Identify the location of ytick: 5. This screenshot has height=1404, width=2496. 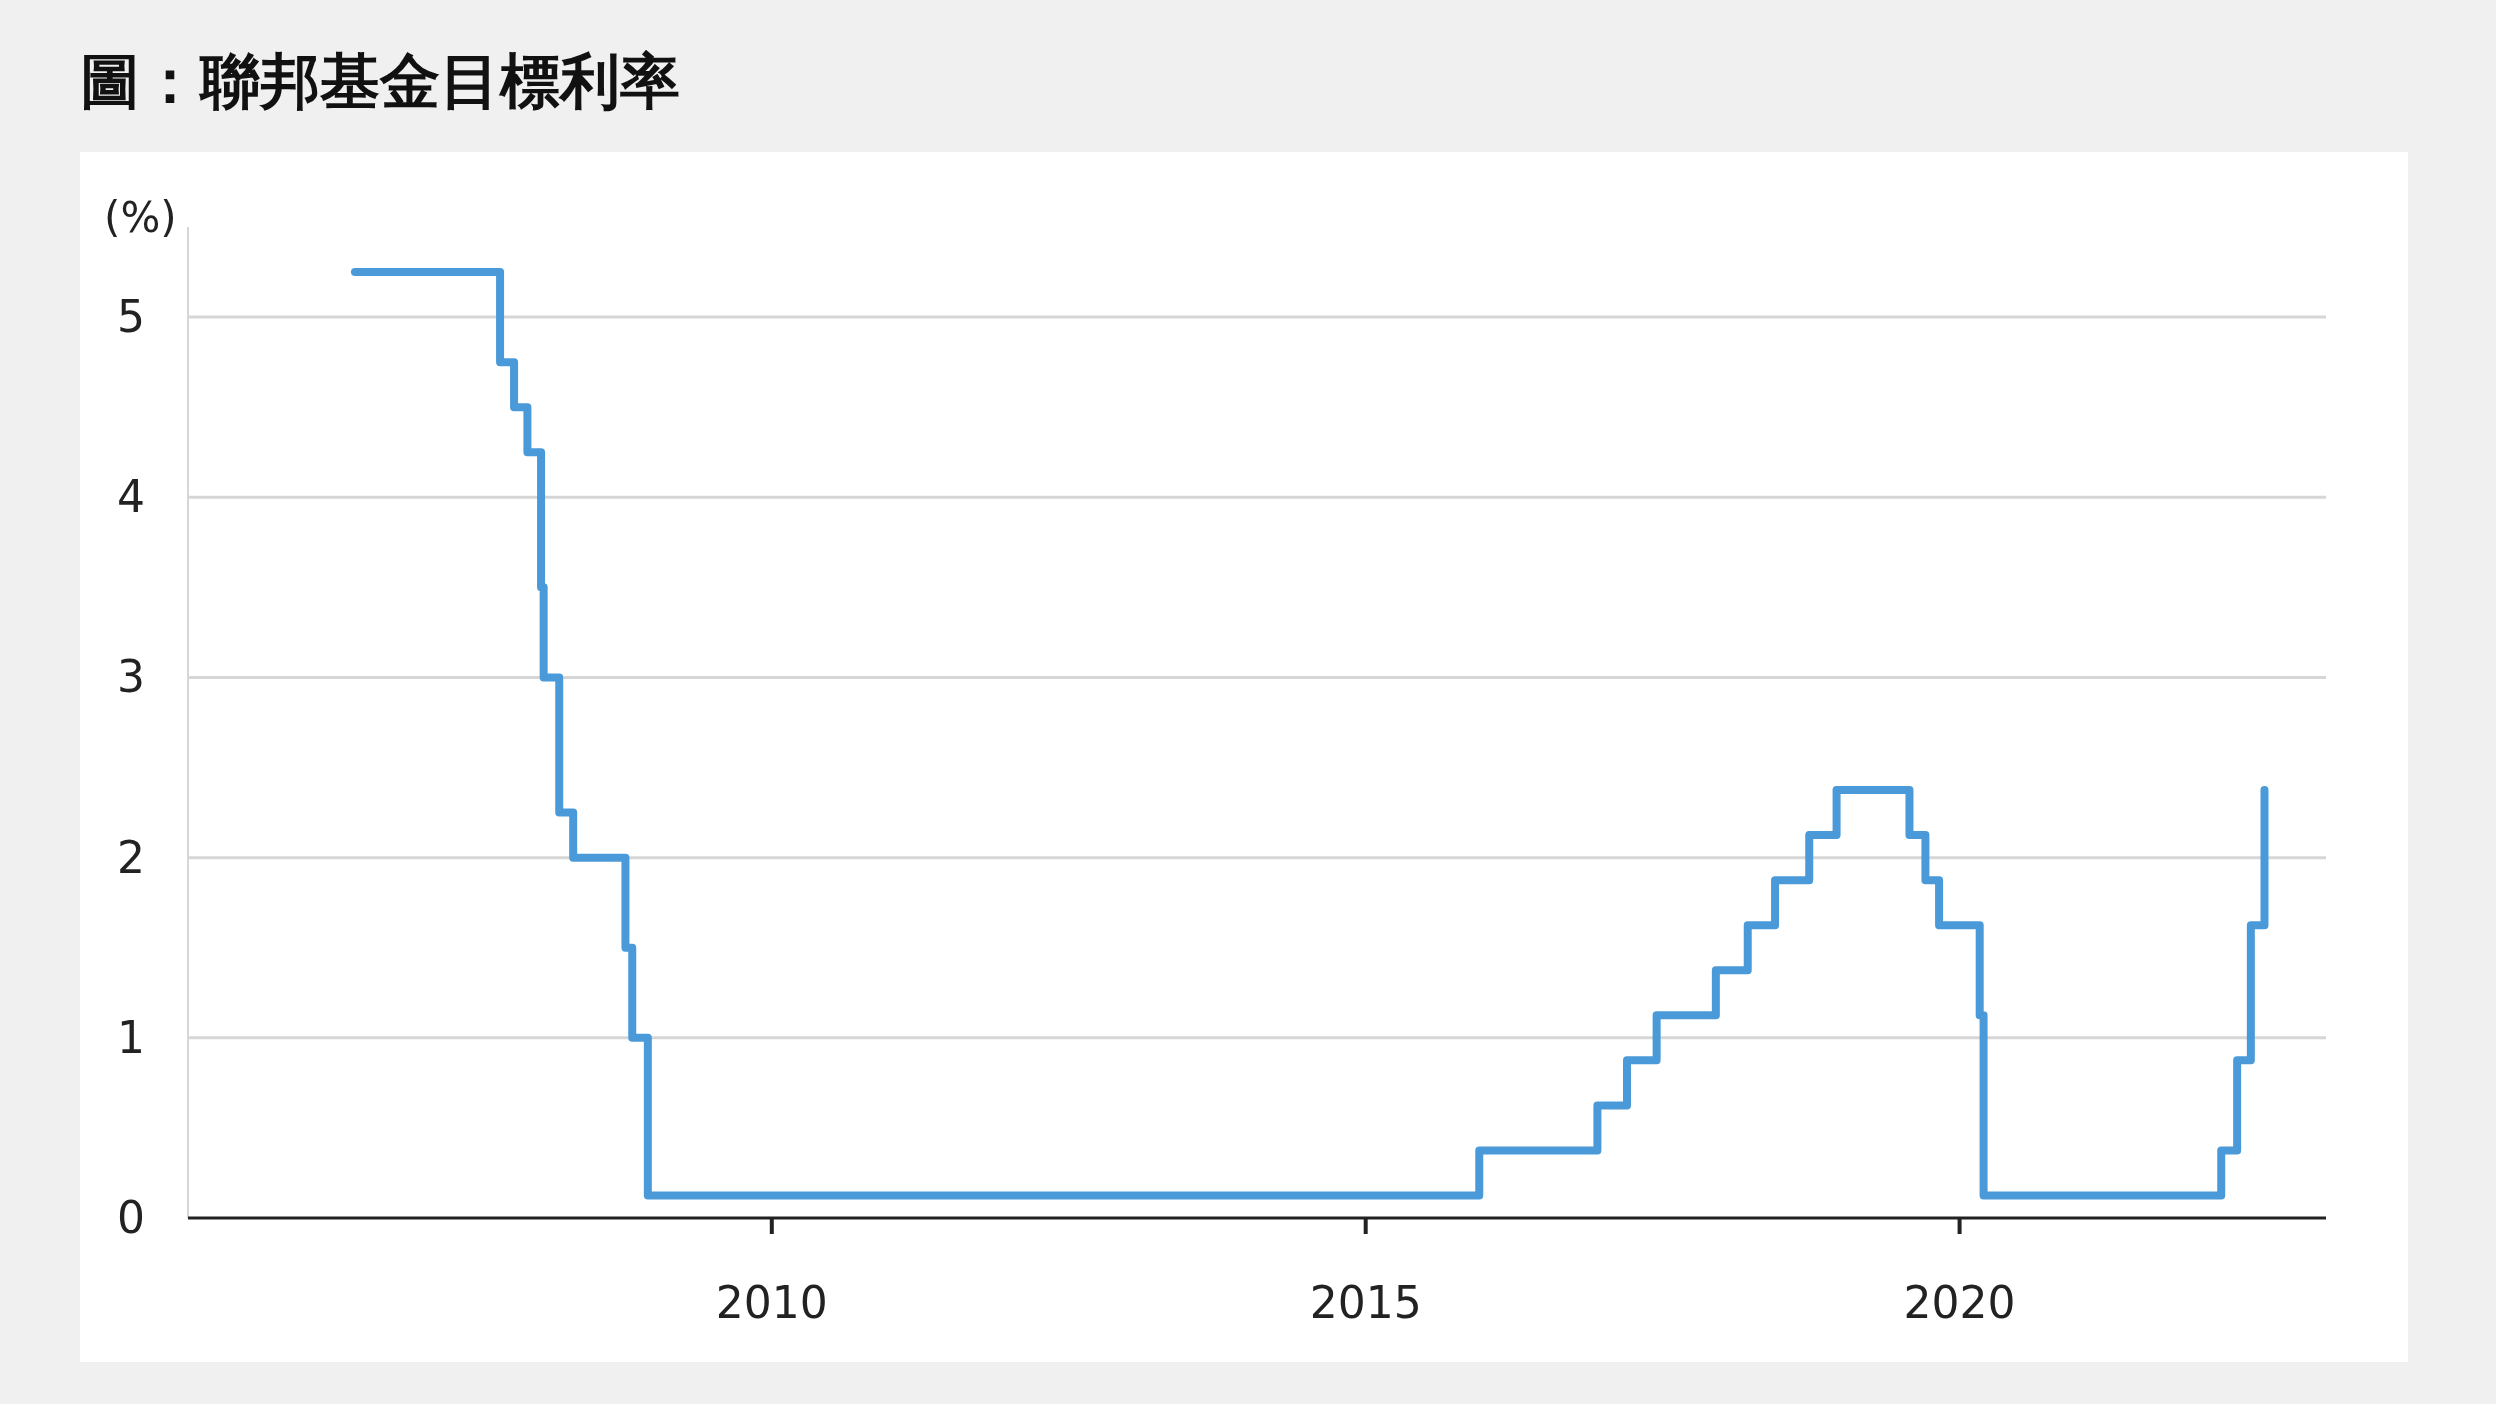
(131, 317).